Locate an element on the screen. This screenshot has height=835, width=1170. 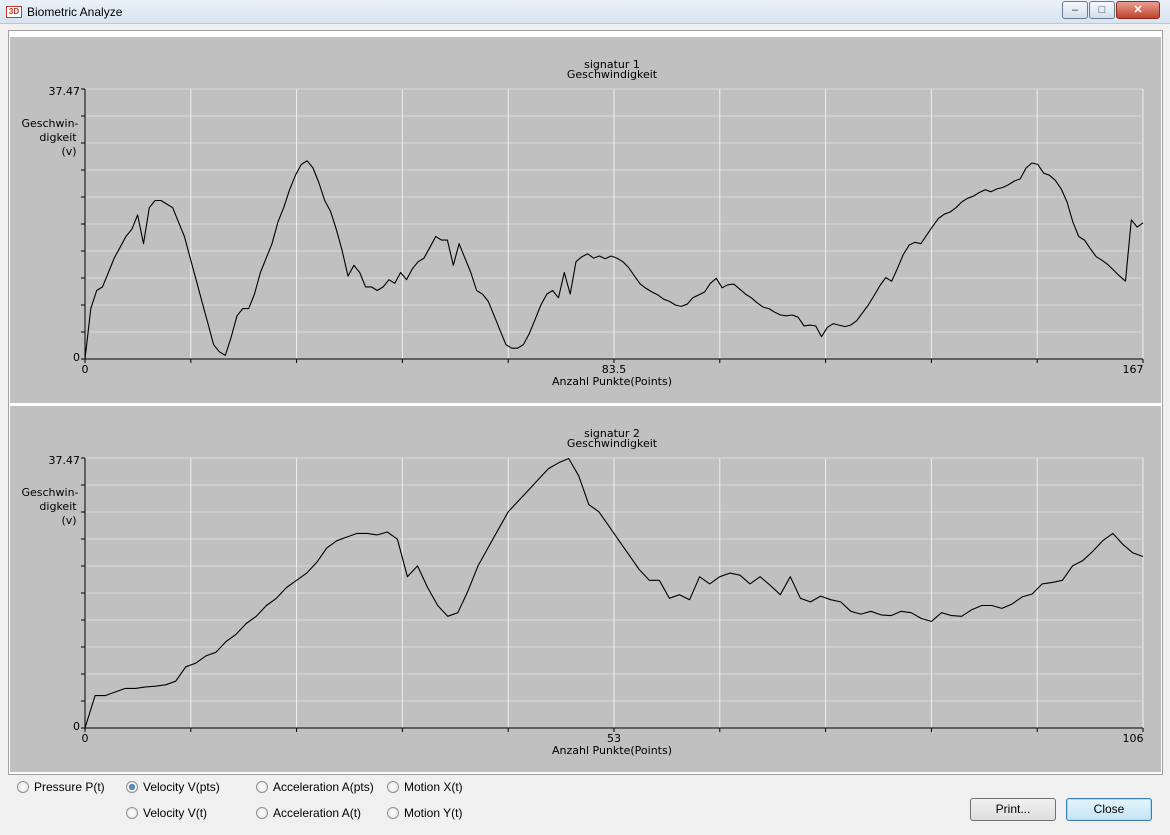
maximize-icon: □ is located at coordinates (1102, 10).